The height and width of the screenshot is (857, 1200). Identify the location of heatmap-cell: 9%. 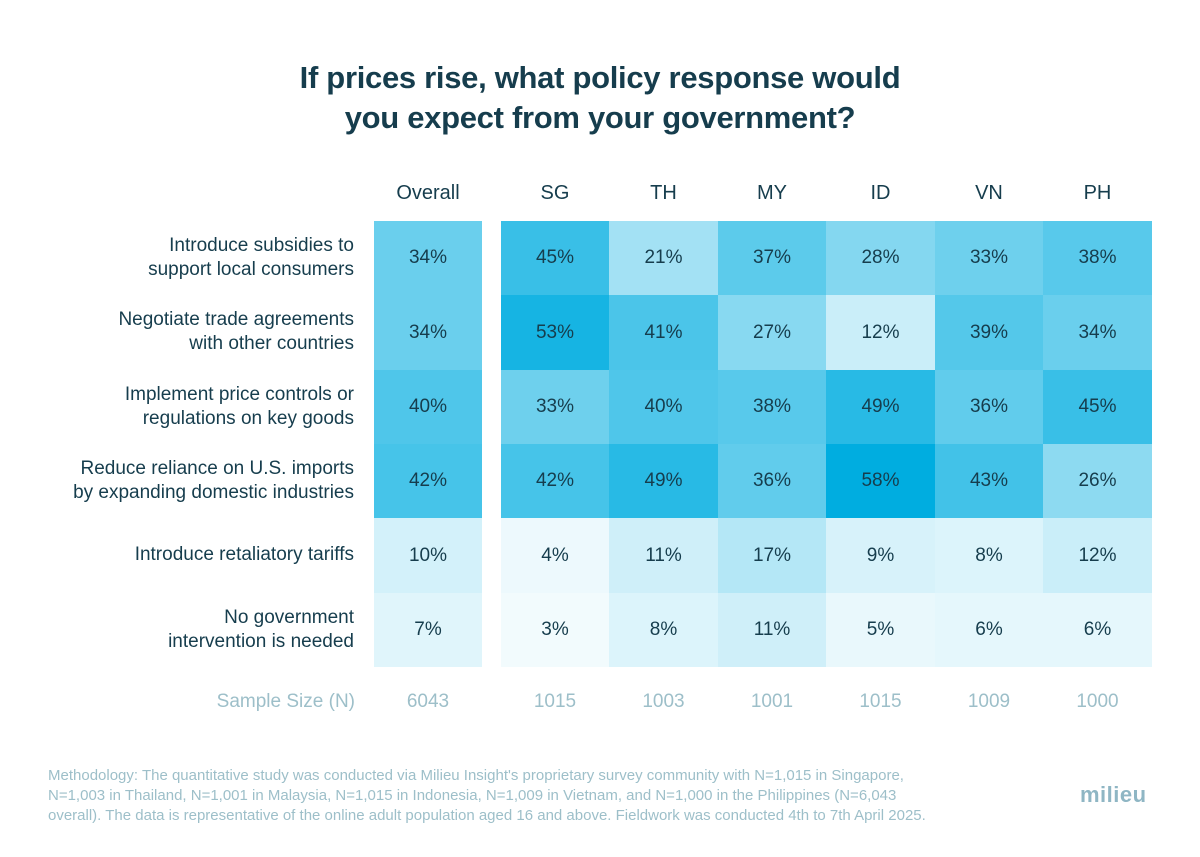
(880, 555).